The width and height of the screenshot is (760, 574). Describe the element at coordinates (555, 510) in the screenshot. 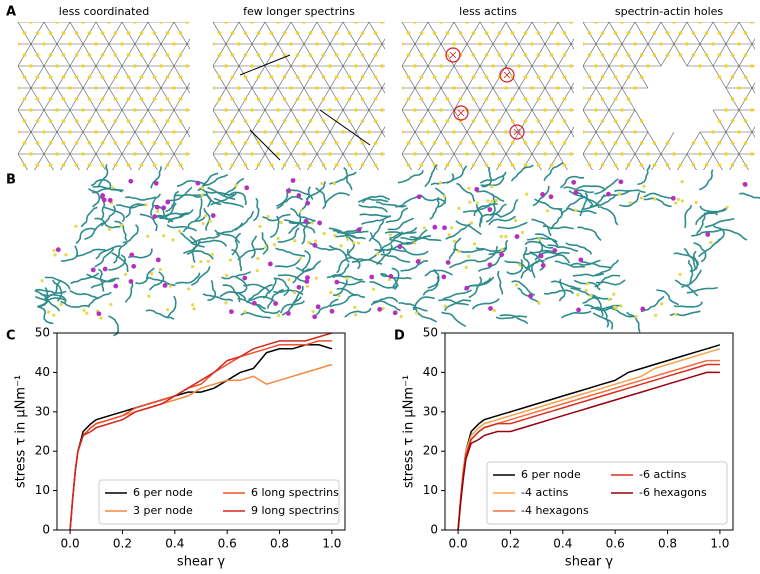

I see `legend-label: -4 hexagons` at that location.